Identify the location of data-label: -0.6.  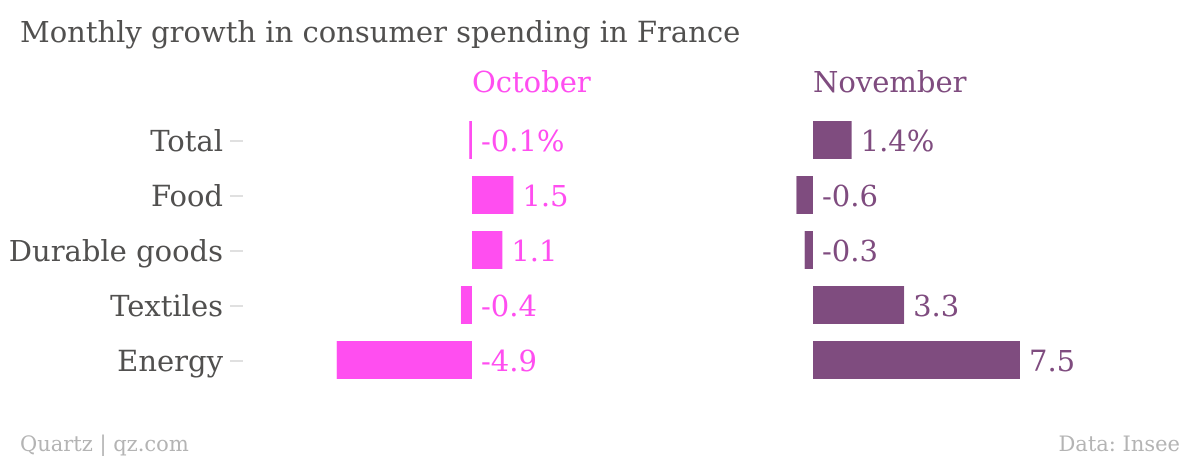
(850, 196).